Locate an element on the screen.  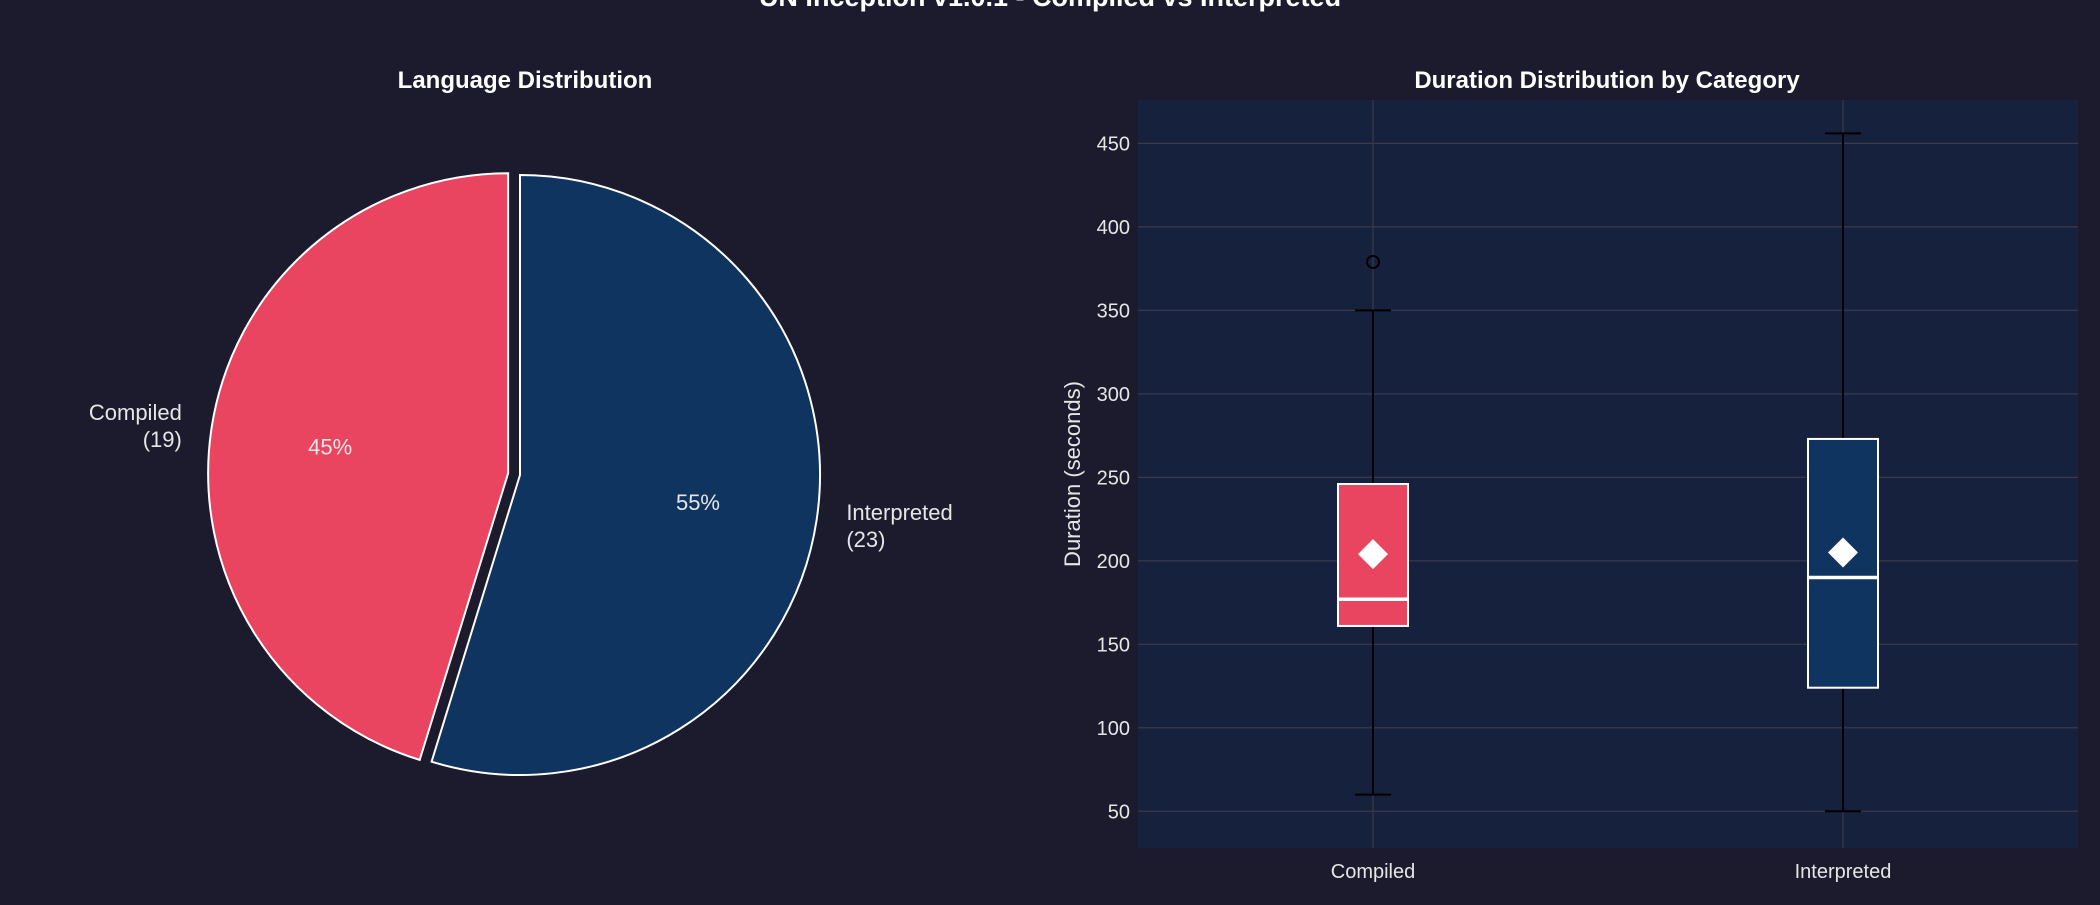
box-compiled is located at coordinates (1373, 525).